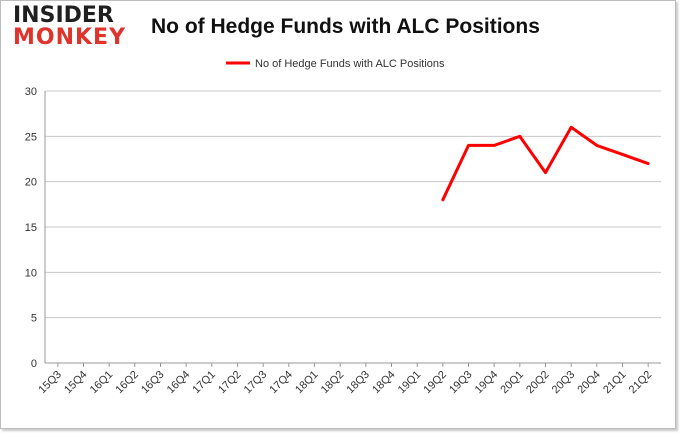 The width and height of the screenshot is (680, 433). What do you see at coordinates (461, 383) in the screenshot?
I see `x-tick-label-19Q3: 19Q3` at bounding box center [461, 383].